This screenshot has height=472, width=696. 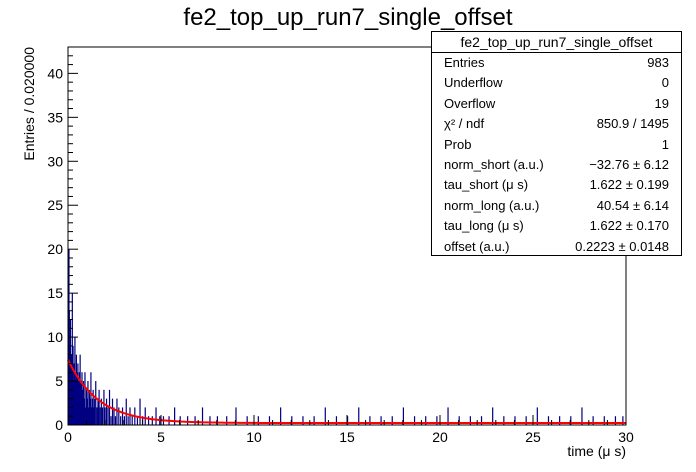 I want to click on stats-label: norm_long (a.u.), so click(x=492, y=205).